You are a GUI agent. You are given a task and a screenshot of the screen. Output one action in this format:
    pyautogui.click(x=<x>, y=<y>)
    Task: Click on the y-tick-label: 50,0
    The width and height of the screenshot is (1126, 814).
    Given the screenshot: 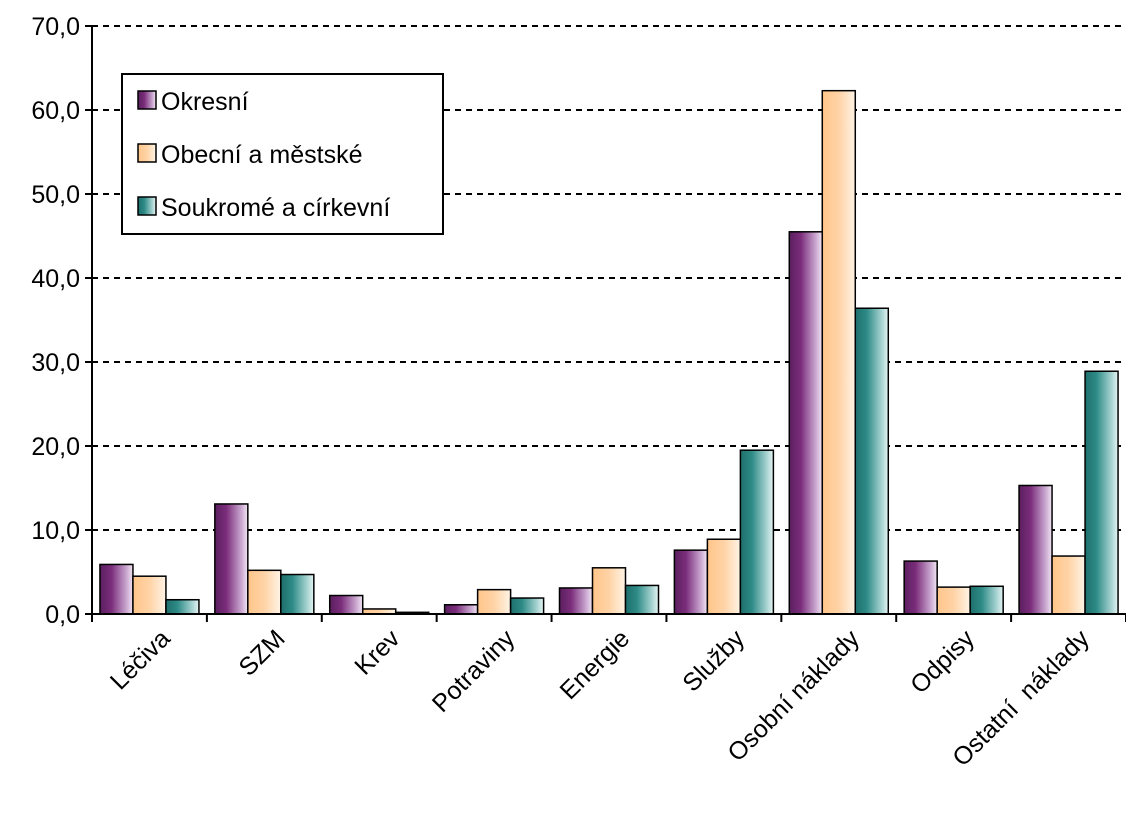 What is the action you would take?
    pyautogui.click(x=55, y=195)
    